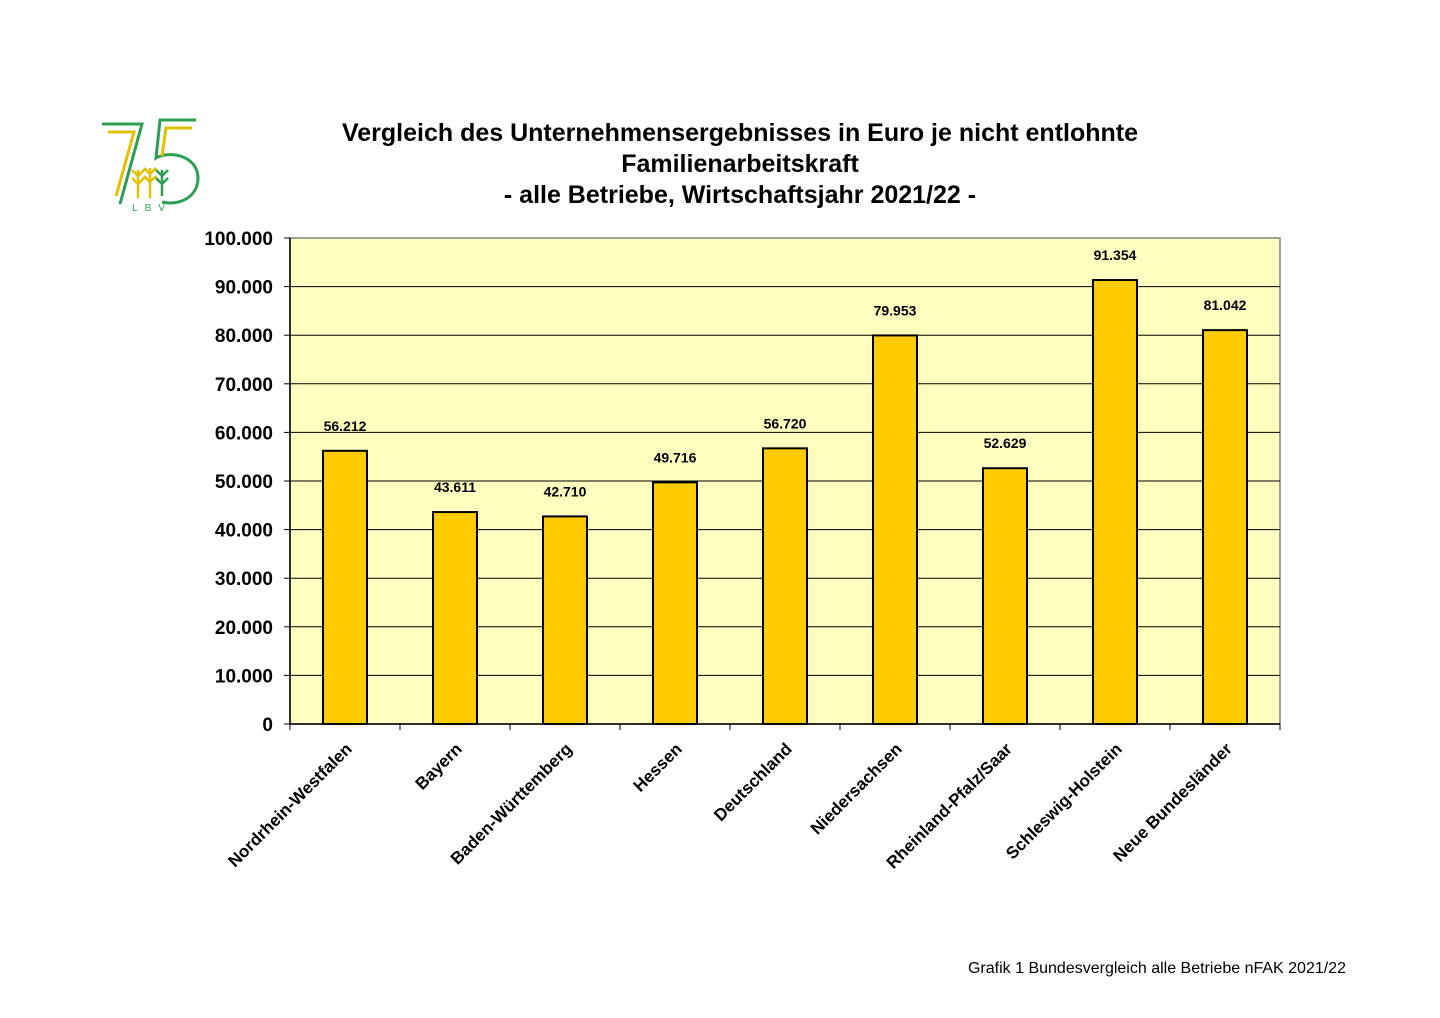  What do you see at coordinates (345, 426) in the screenshot?
I see `data-label: 56.212` at bounding box center [345, 426].